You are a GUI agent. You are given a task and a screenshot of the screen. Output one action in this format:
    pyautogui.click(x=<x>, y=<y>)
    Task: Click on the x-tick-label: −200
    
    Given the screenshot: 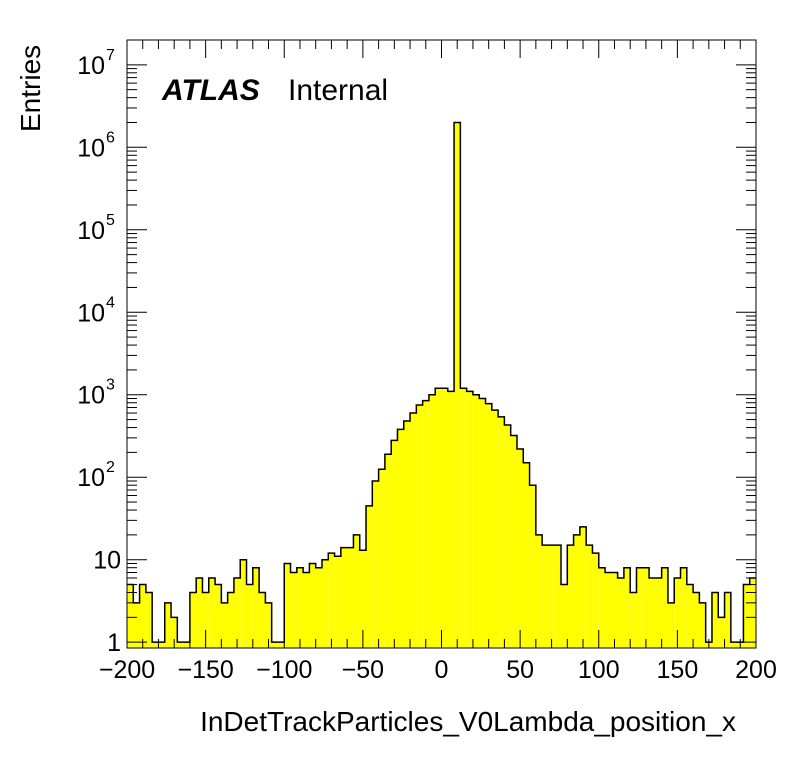 What is the action you would take?
    pyautogui.click(x=127, y=670)
    